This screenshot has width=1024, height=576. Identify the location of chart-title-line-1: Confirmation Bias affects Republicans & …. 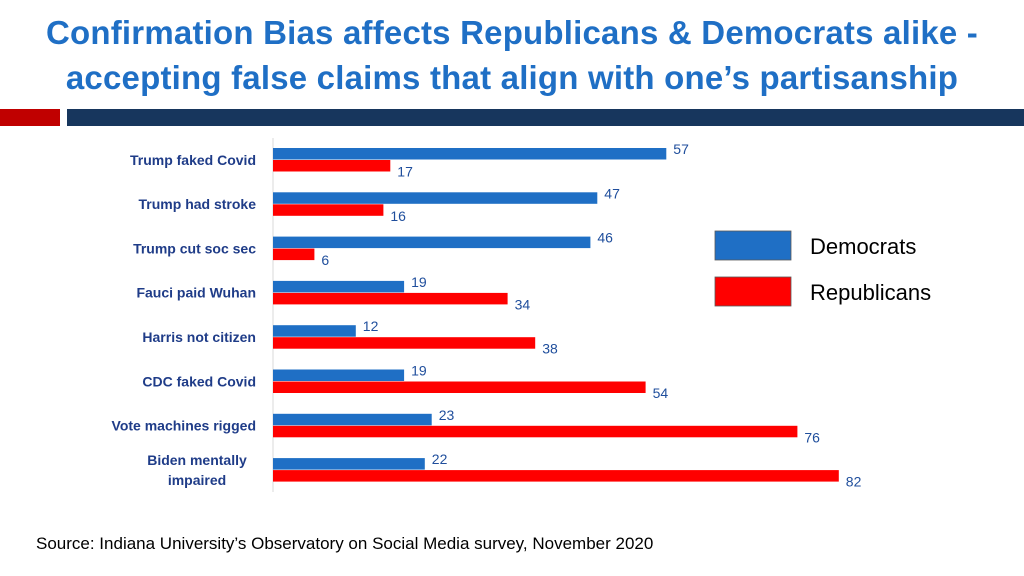
(512, 32).